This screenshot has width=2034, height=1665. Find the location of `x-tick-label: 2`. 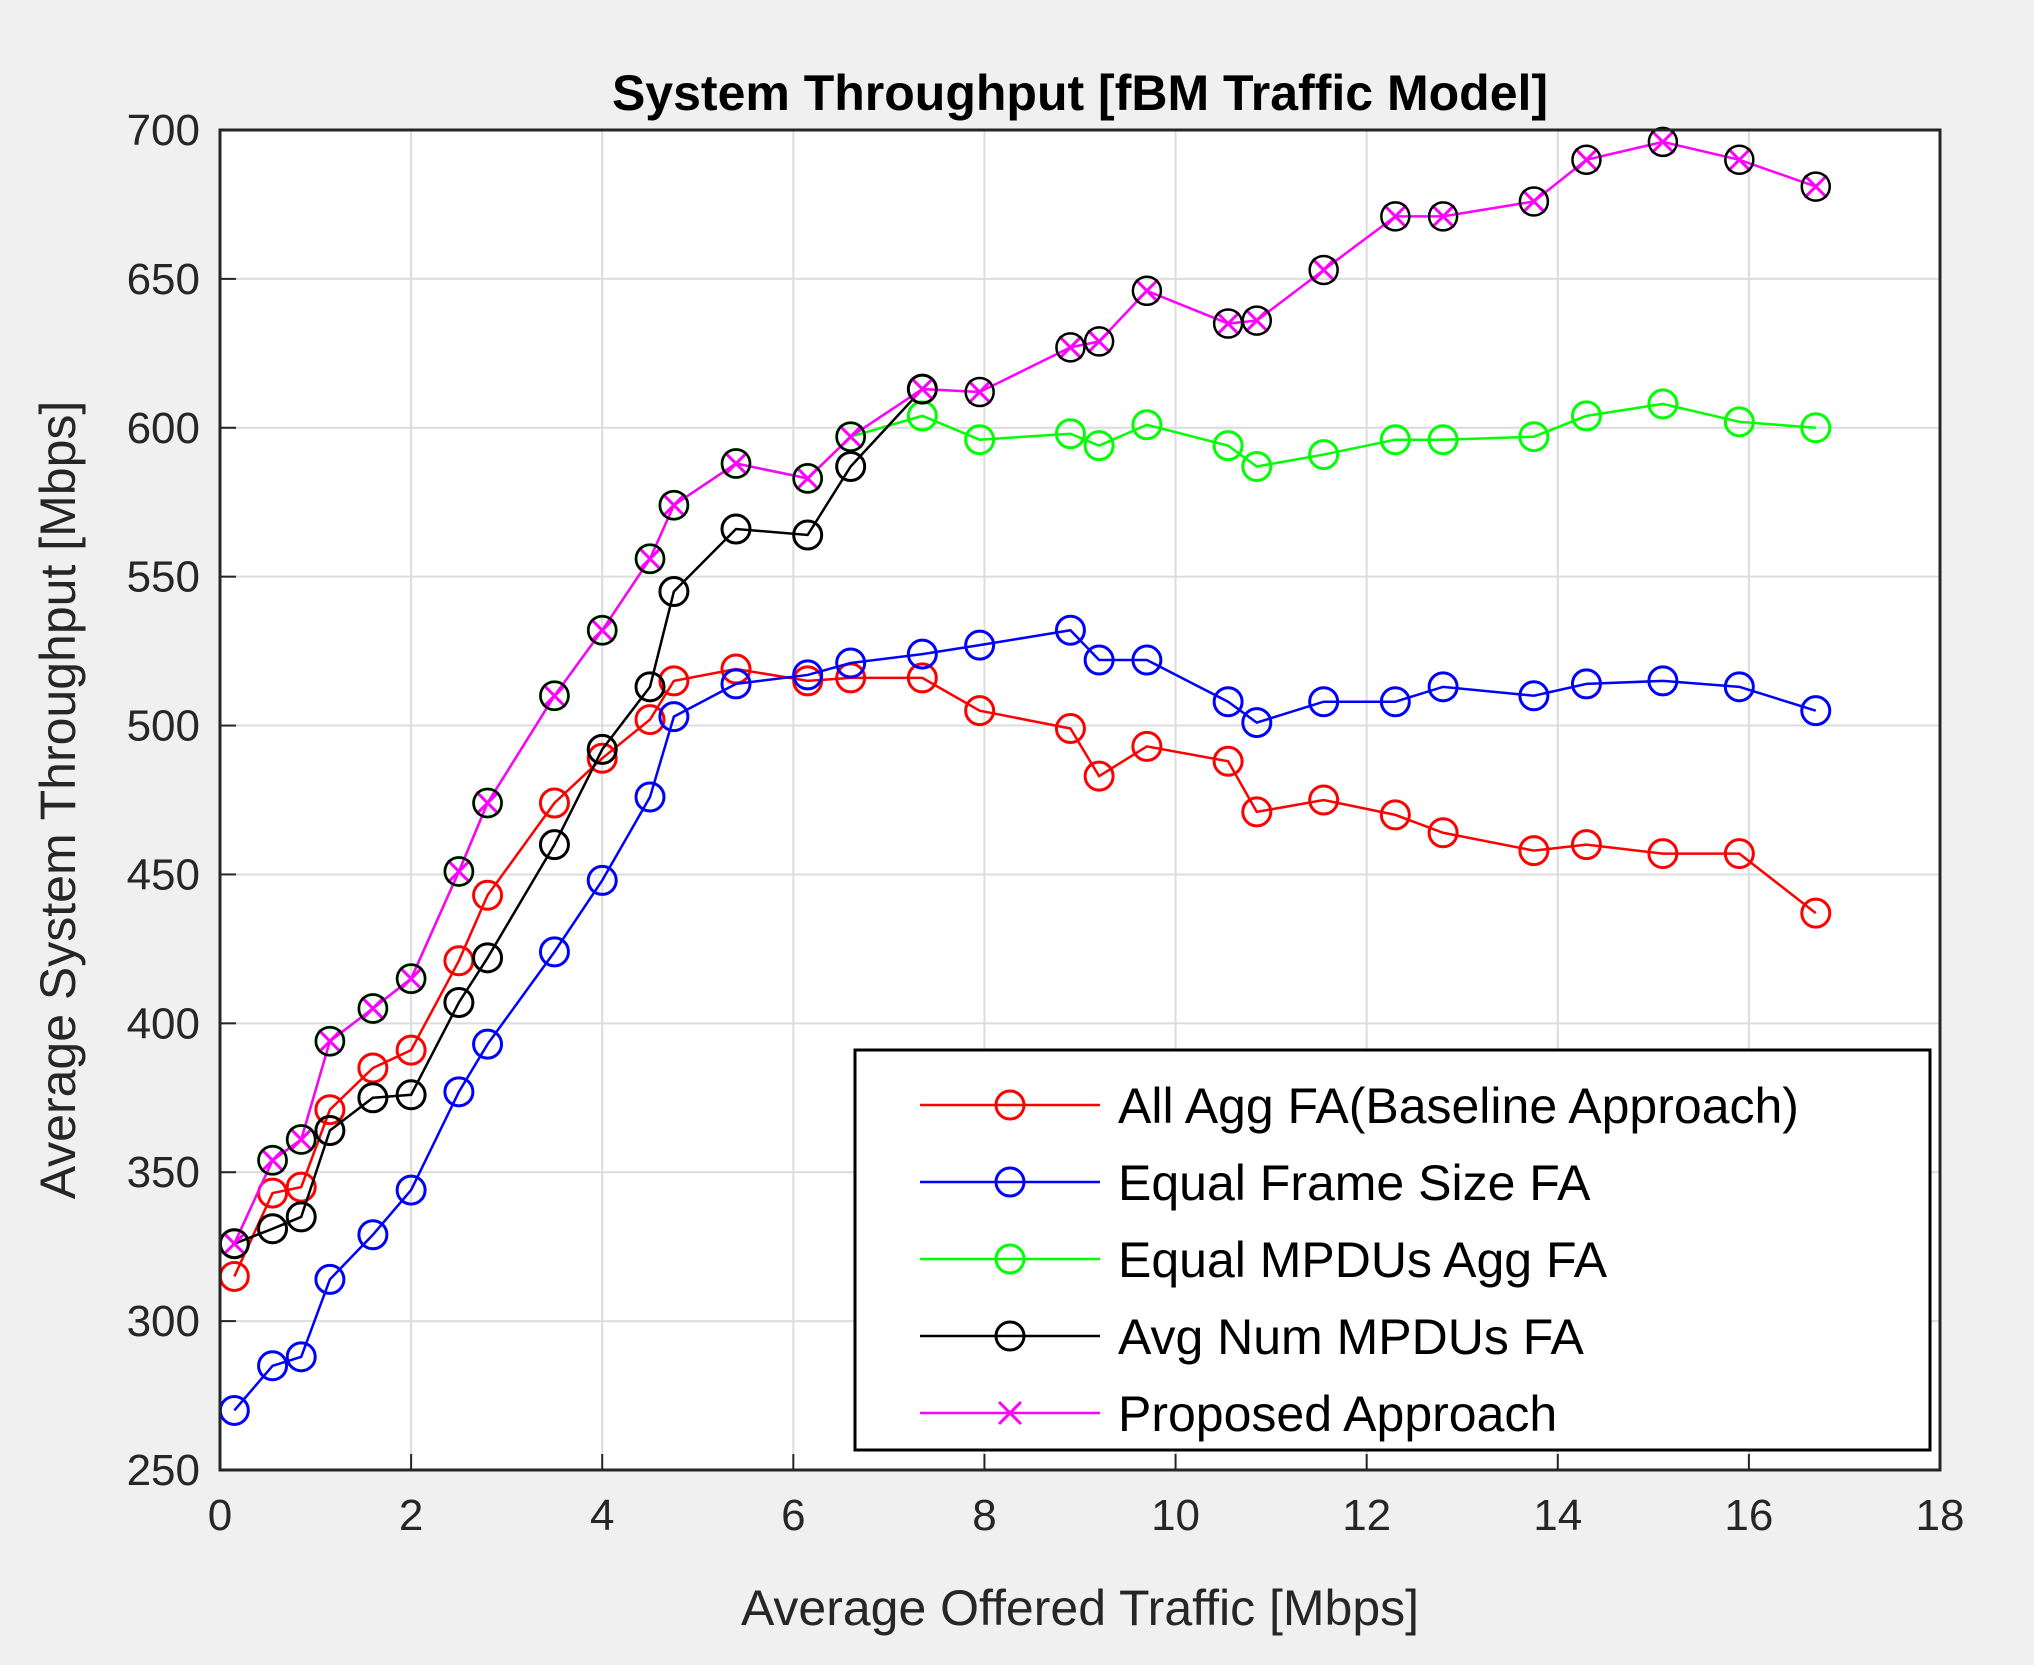

x-tick-label: 2 is located at coordinates (411, 1515).